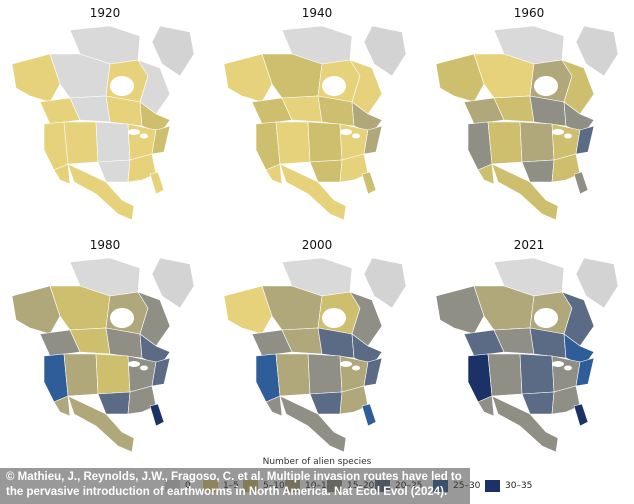 Image resolution: width=634 pixels, height=504 pixels. Describe the element at coordinates (529, 13) in the screenshot. I see `panel-year: 1960` at that location.